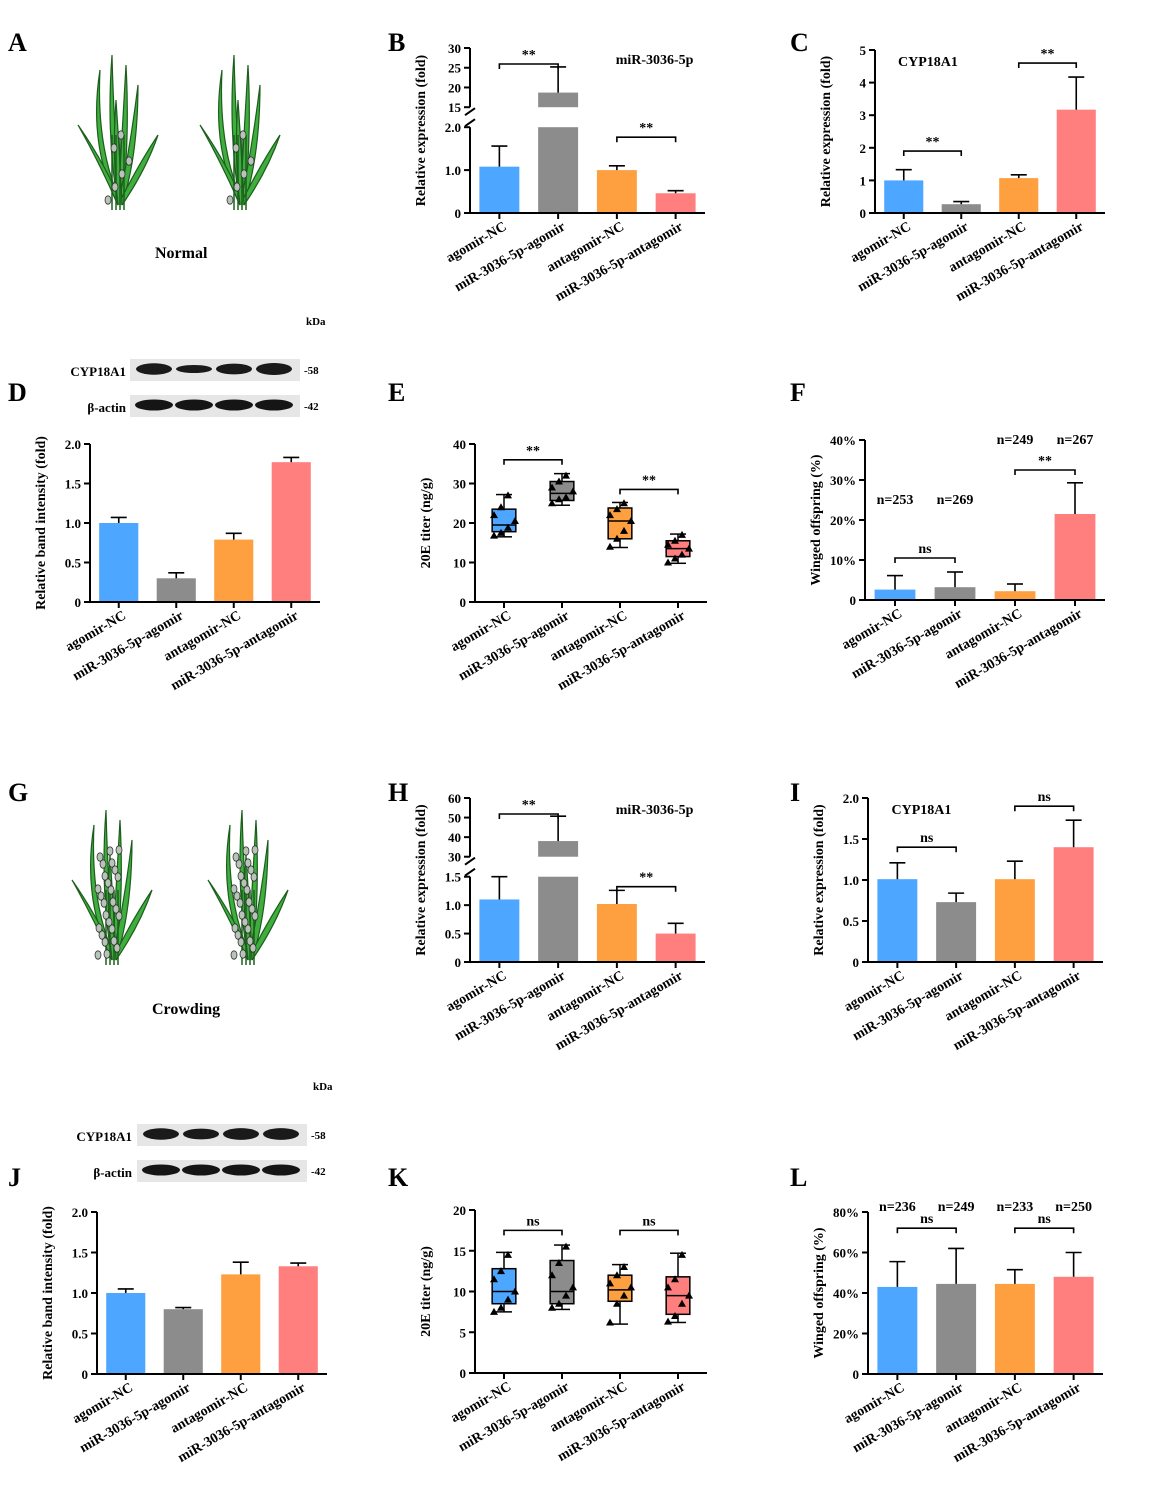 Image resolution: width=1158 pixels, height=1500 pixels. What do you see at coordinates (1014, 1207) in the screenshot?
I see `n-label: n=233` at bounding box center [1014, 1207].